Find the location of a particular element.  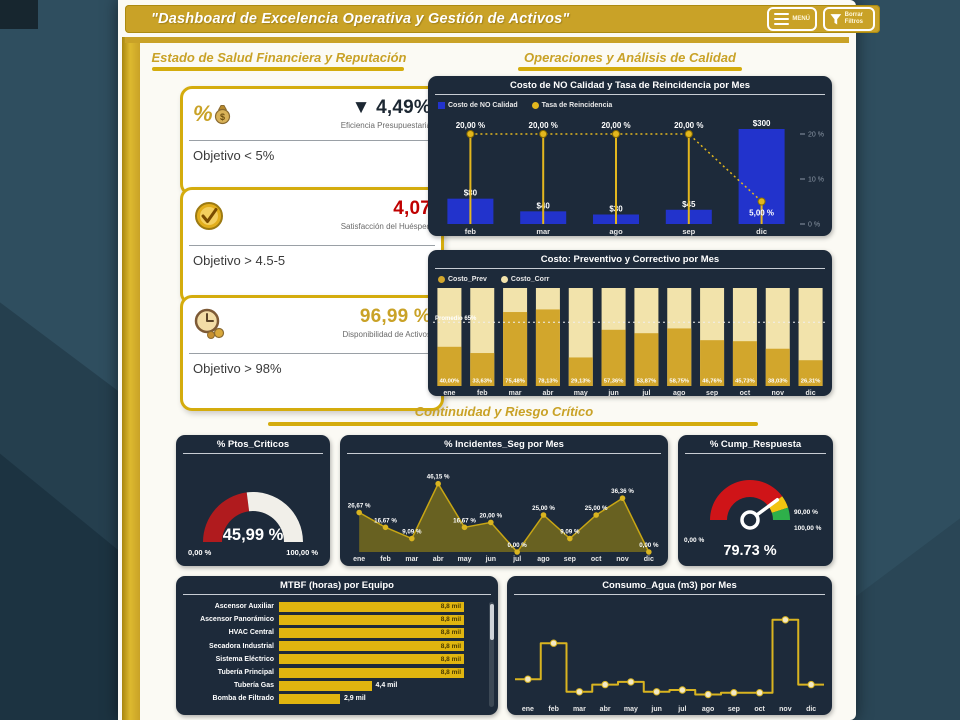

svg-text: $300 is located at coordinates (762, 123).